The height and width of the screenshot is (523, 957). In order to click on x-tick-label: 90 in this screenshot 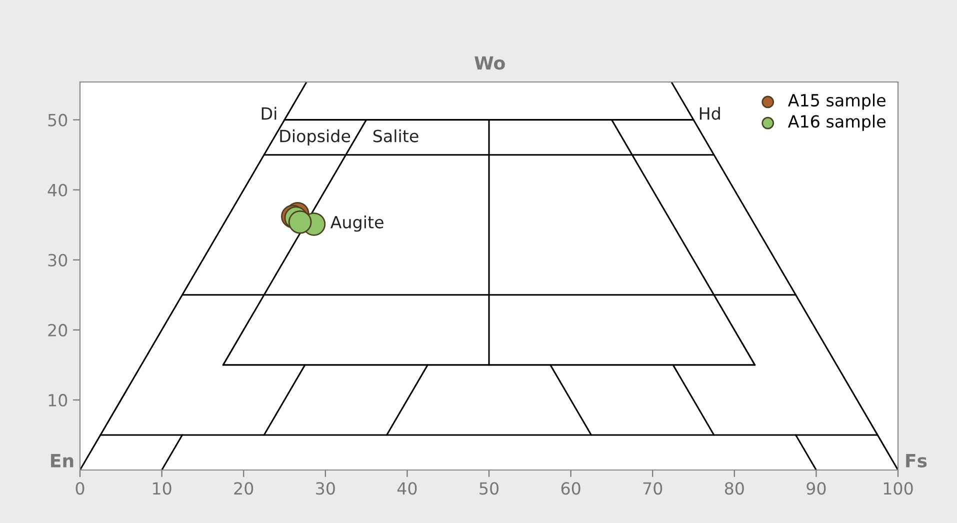, I will do `click(816, 488)`.